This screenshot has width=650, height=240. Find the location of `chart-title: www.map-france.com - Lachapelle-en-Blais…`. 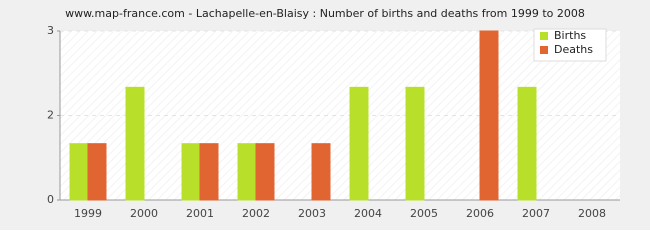

chart-title: www.map-france.com - Lachapelle-en-Blais… is located at coordinates (325, 13).